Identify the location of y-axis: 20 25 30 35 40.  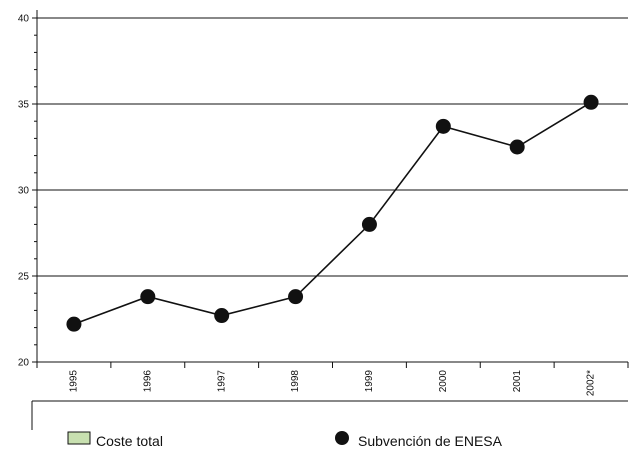
(28, 189).